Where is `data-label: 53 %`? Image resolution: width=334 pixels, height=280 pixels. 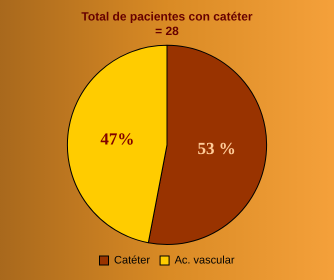 data-label: 53 % is located at coordinates (216, 148).